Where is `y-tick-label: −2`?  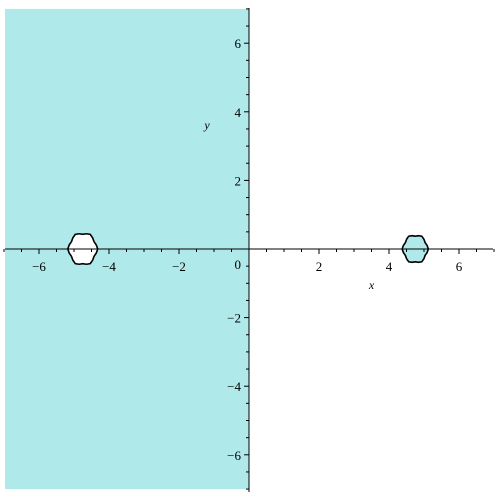 y-tick-label: −2 is located at coordinates (234, 318).